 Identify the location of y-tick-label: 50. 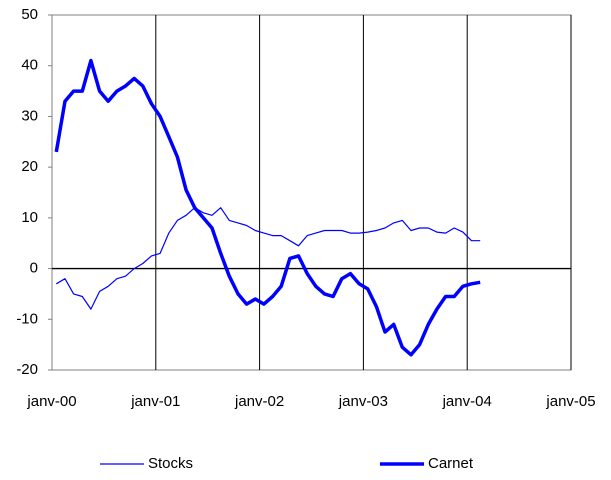
(29, 14).